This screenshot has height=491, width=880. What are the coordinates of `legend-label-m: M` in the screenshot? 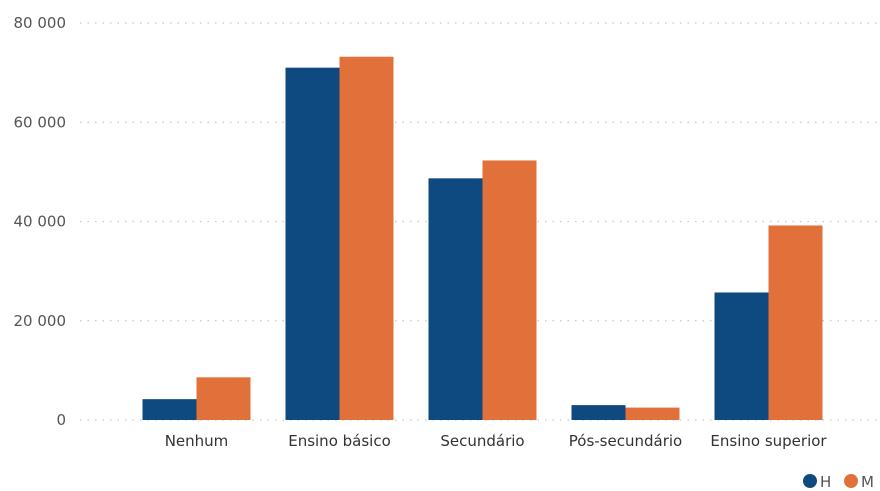 It's located at (867, 482).